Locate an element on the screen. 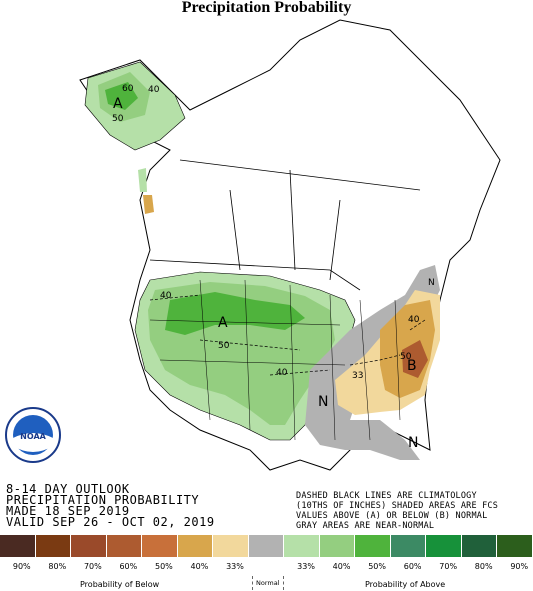  legend-caption-normal: Normal is located at coordinates (268, 583).